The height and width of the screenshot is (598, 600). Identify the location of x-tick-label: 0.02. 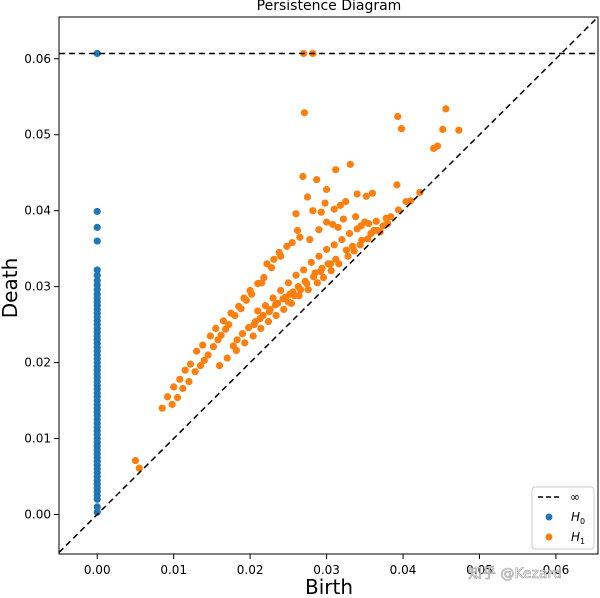
(250, 570).